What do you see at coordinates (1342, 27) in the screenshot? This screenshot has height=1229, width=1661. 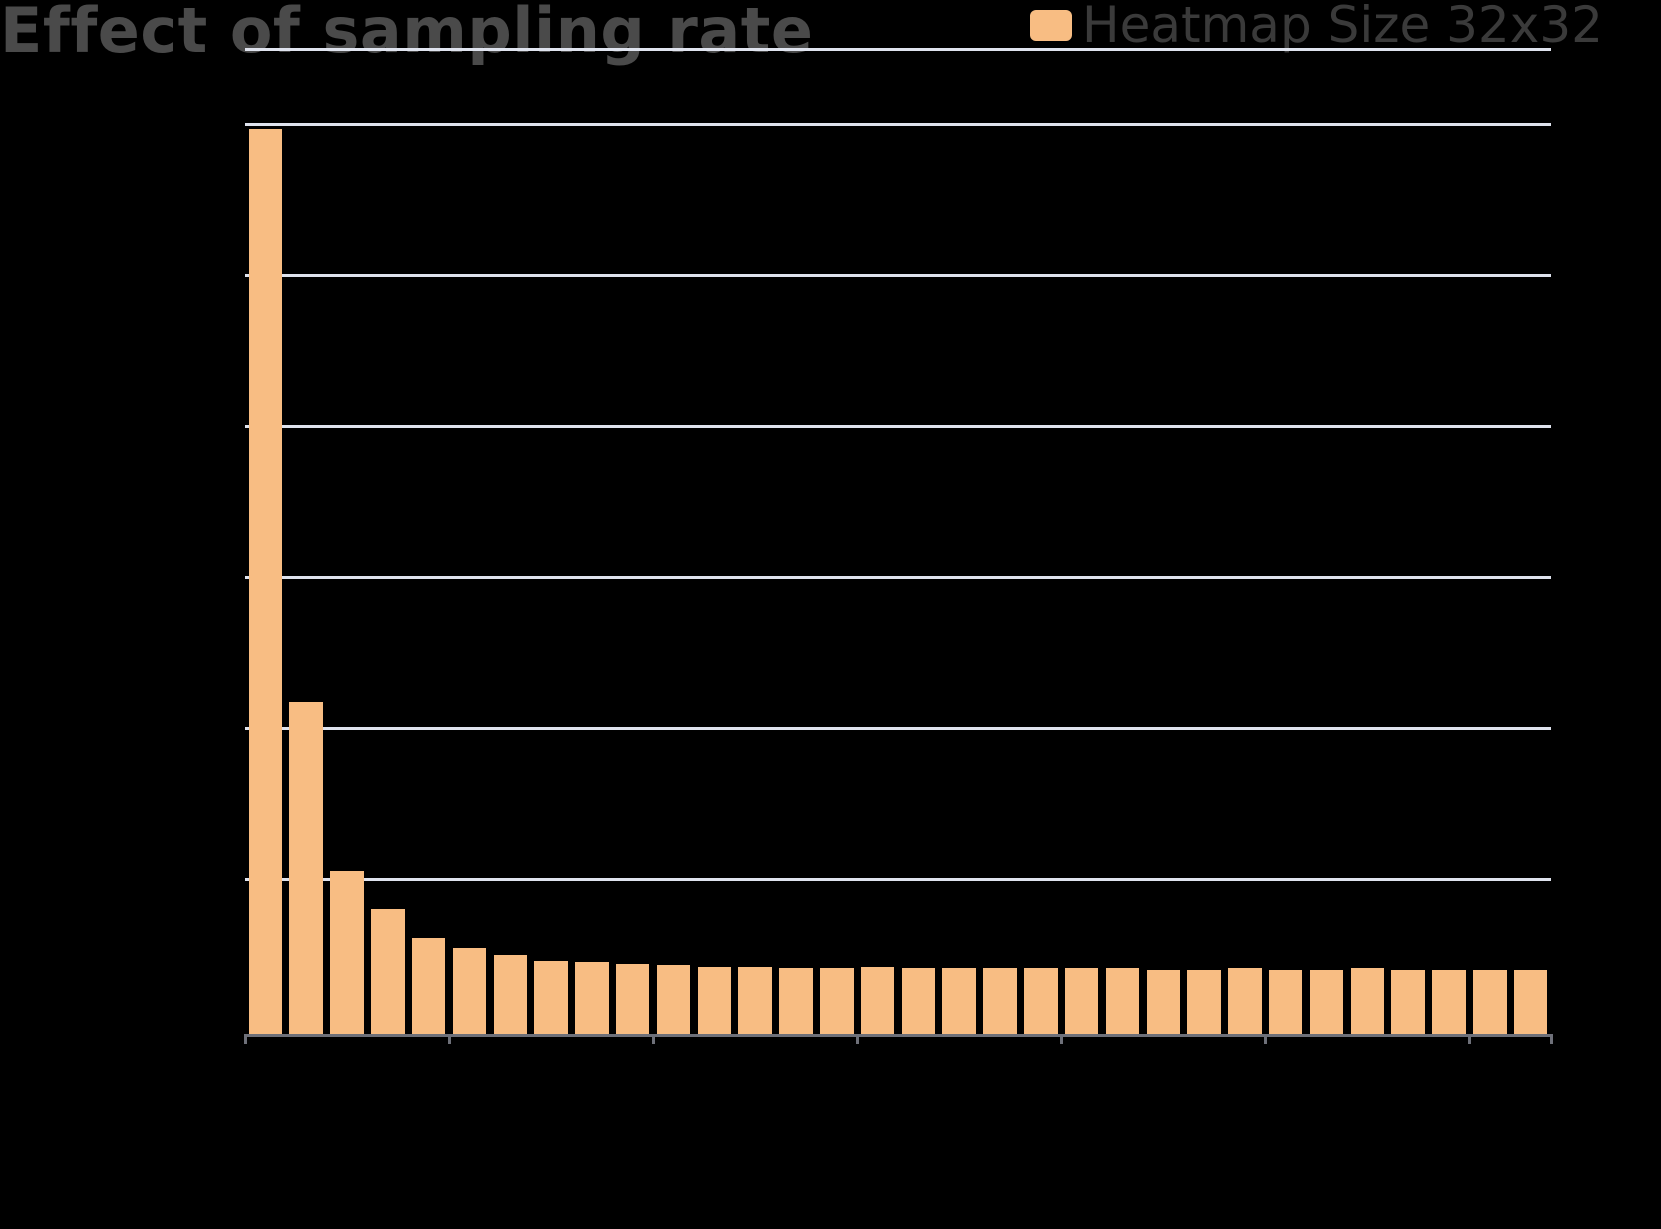 I see `legend-label: Heatmap Size 32x32` at bounding box center [1342, 27].